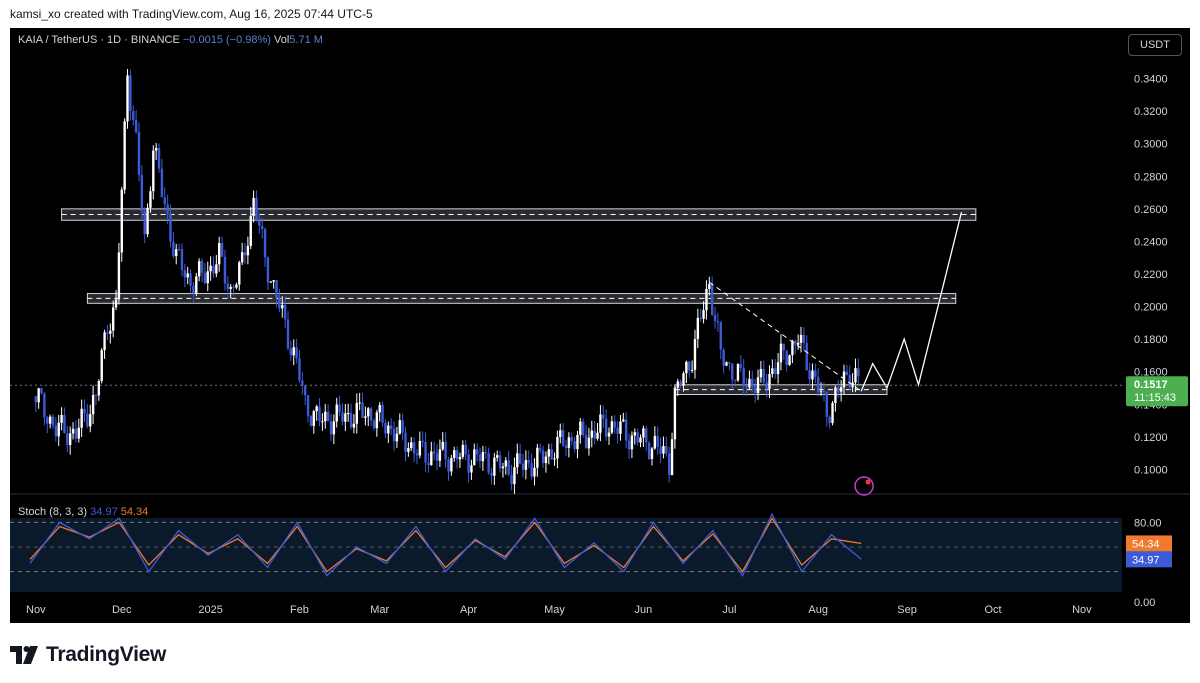 The height and width of the screenshot is (683, 1200). Describe the element at coordinates (911, 301) in the screenshot. I see `projection-path` at that location.